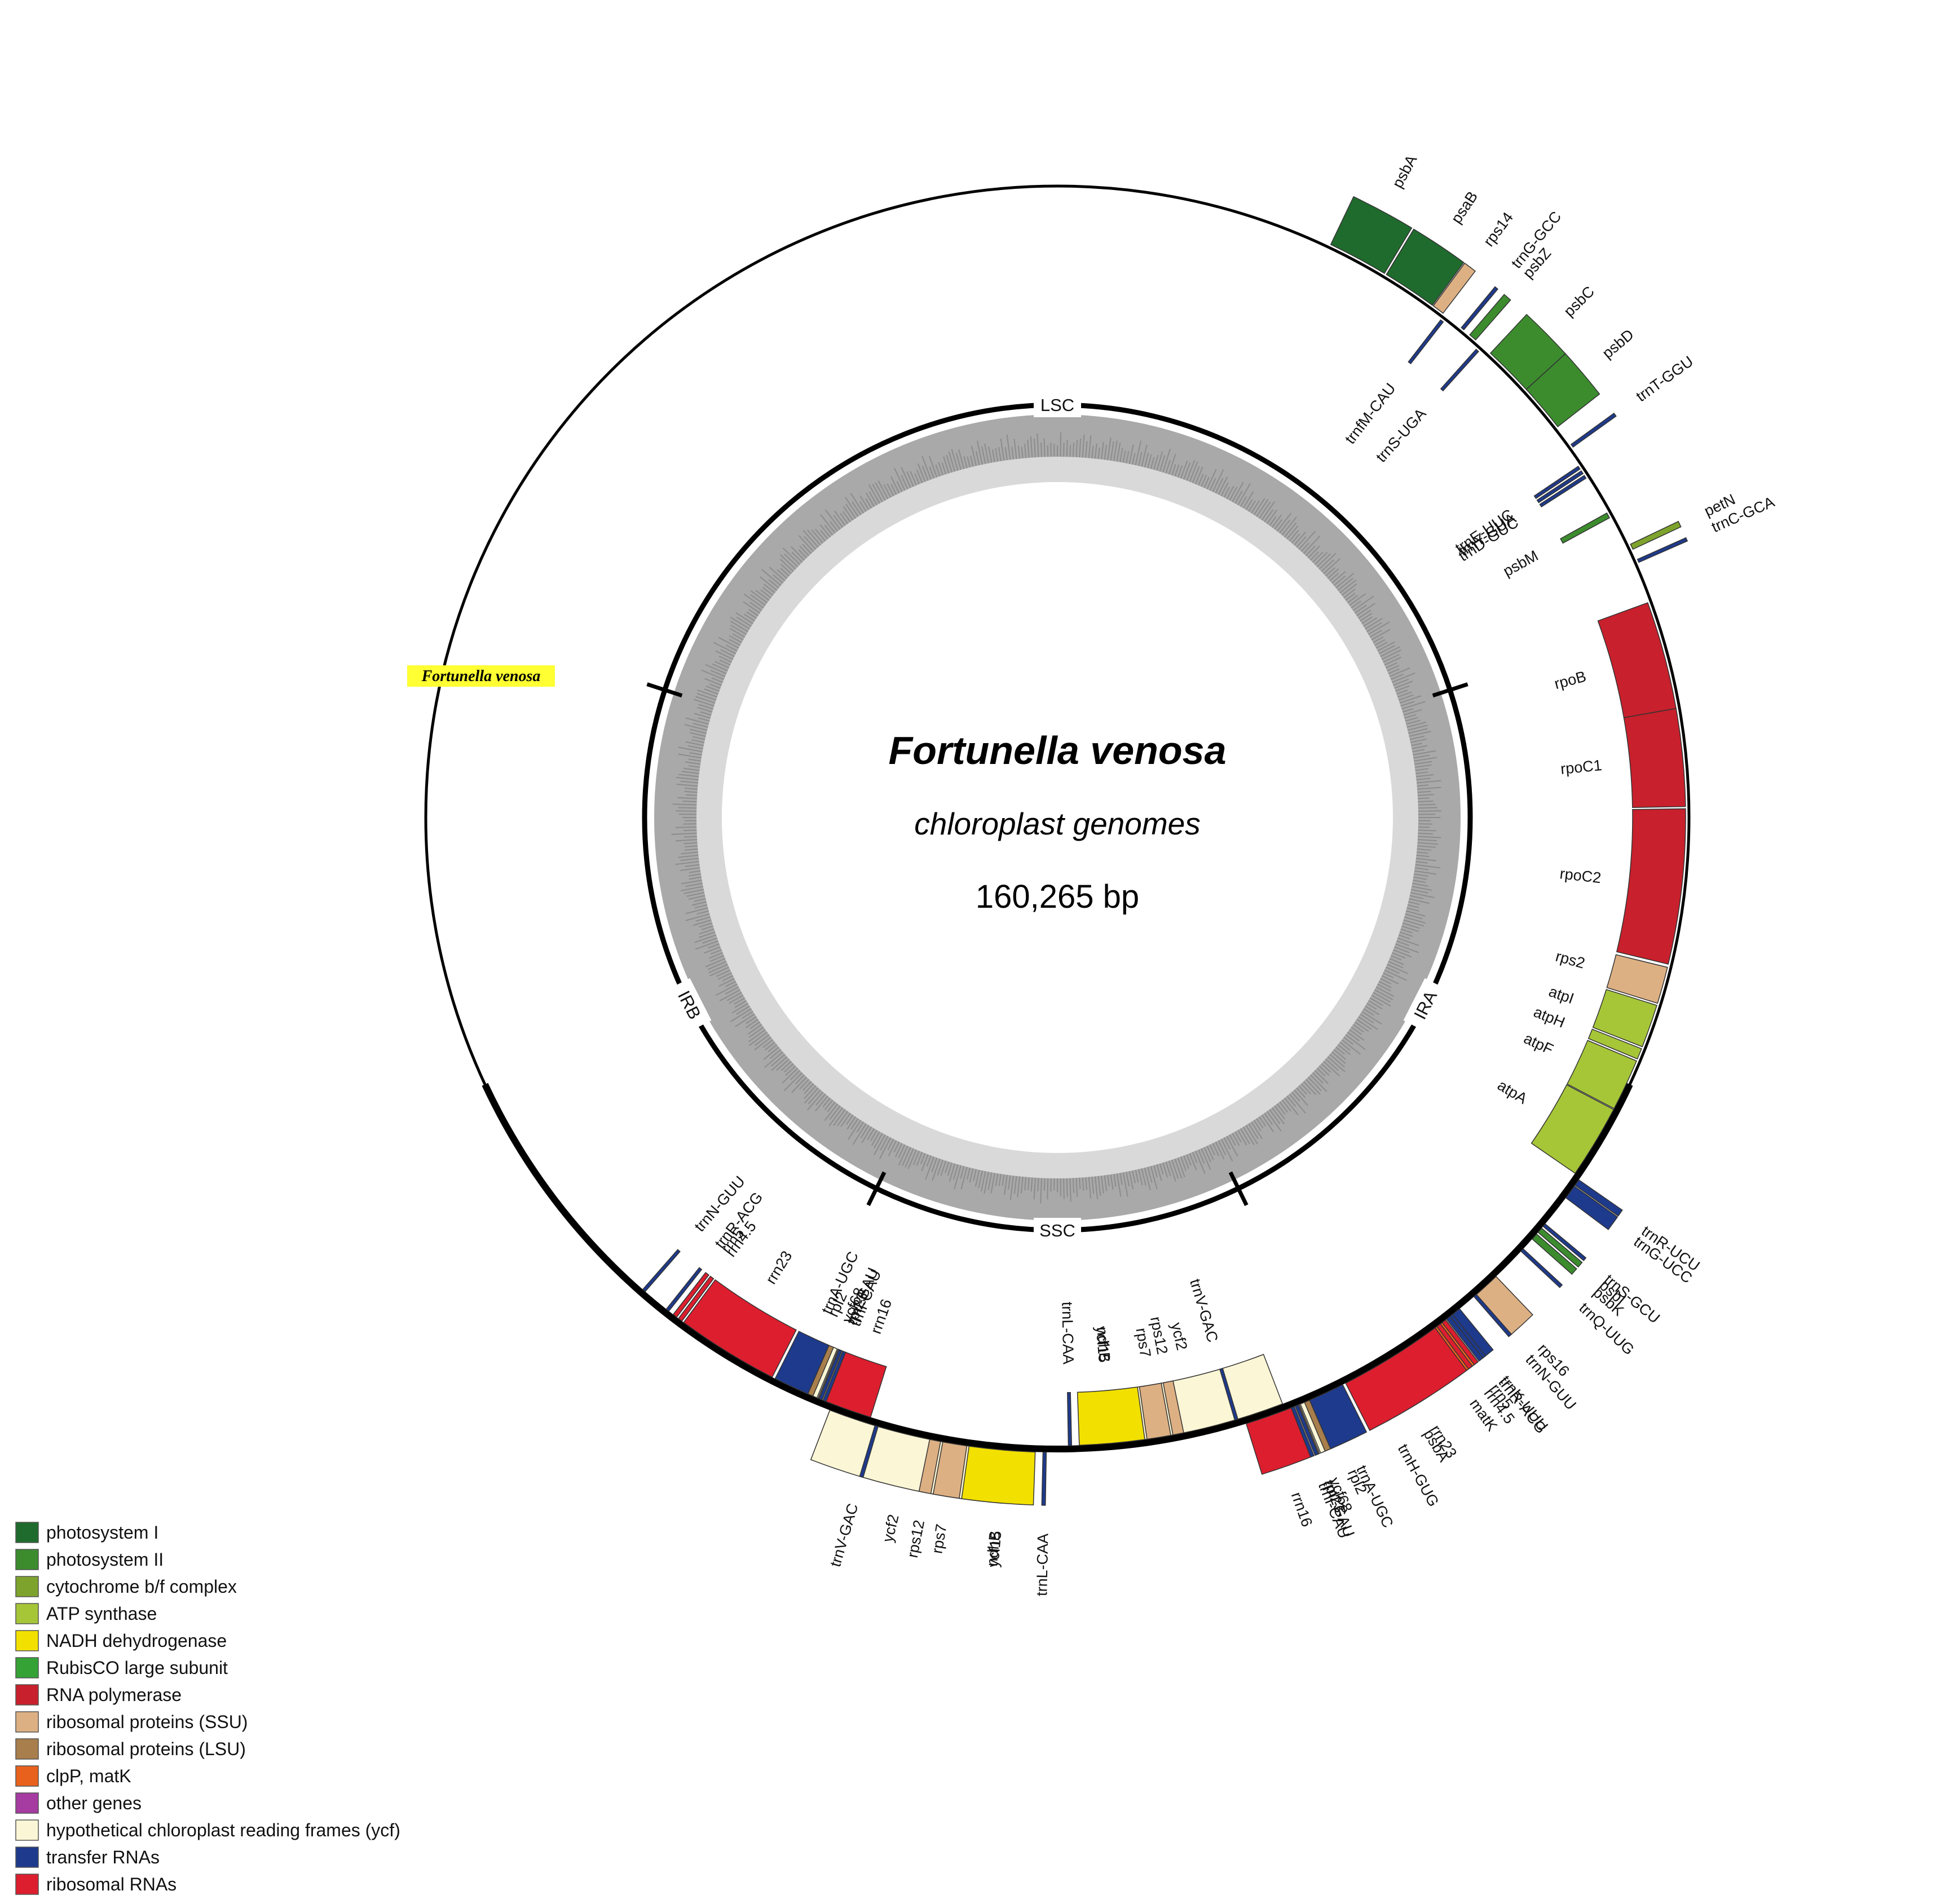 This screenshot has width=1936, height=1904. Describe the element at coordinates (1302, 1510) in the screenshot. I see `gene-label-rrn16: rrn16` at that location.